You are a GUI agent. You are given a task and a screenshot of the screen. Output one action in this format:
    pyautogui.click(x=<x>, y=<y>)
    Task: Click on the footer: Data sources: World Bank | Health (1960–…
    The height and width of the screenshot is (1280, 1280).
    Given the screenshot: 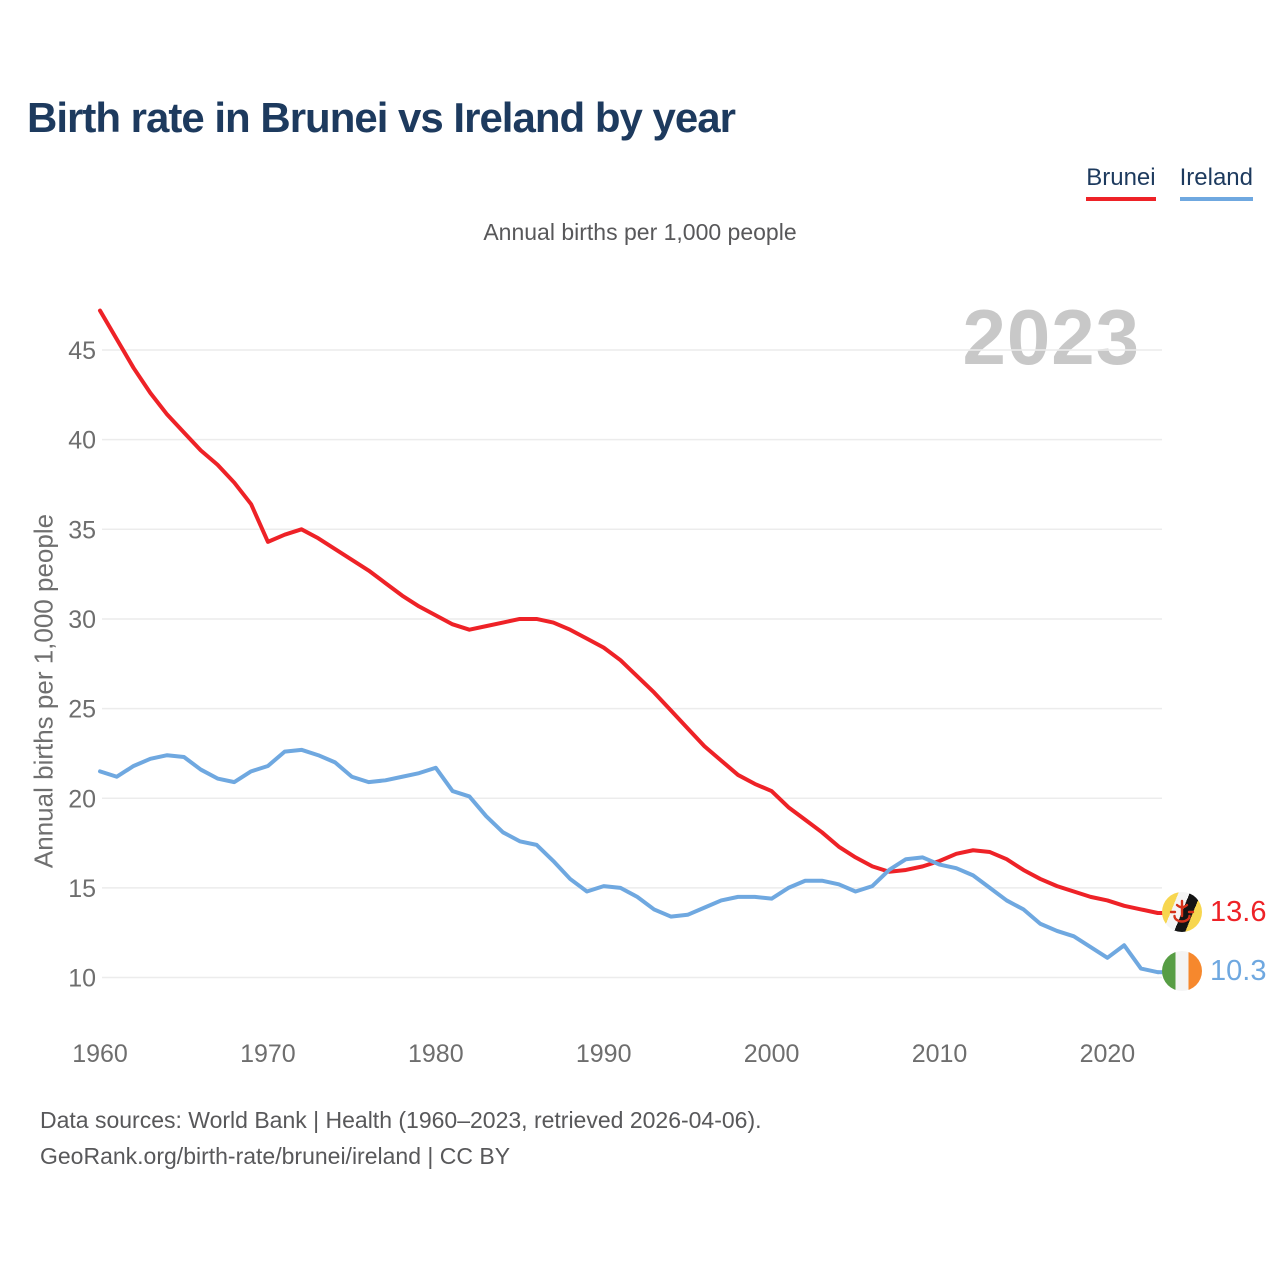 What is the action you would take?
    pyautogui.click(x=401, y=1138)
    